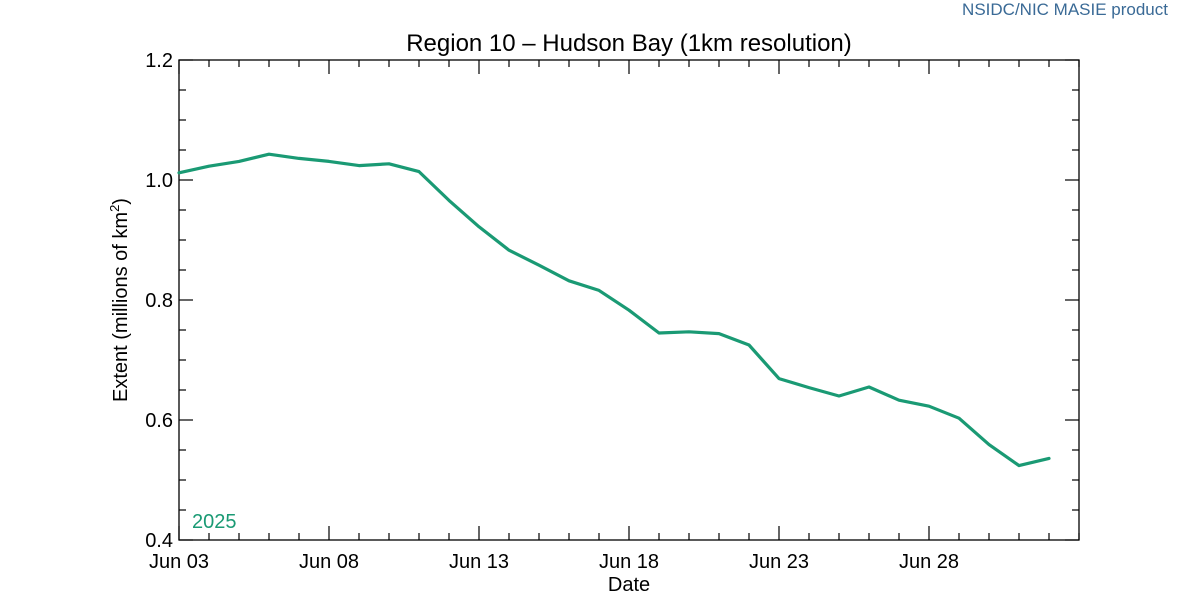 This screenshot has height=600, width=1200. I want to click on credit-label: NSIDC/NIC MASIE product, so click(1065, 9).